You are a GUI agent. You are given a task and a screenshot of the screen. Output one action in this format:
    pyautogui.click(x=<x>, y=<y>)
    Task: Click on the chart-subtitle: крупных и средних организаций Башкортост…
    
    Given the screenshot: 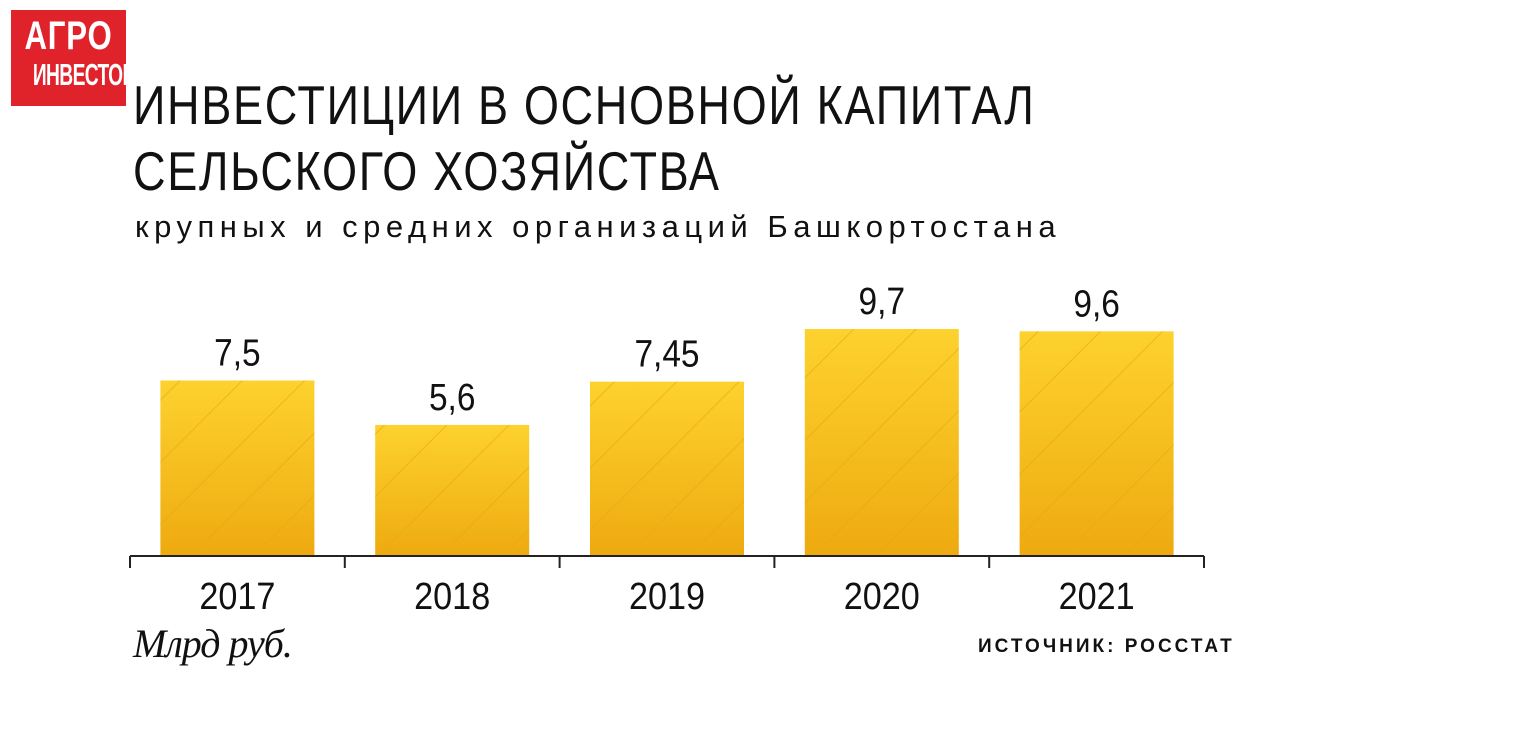 What is the action you would take?
    pyautogui.click(x=598, y=226)
    